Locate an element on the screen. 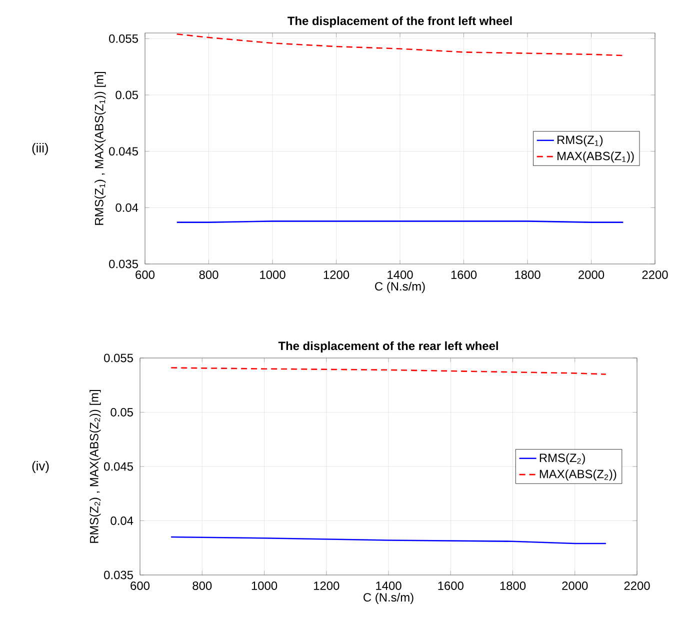  text: (iv) is located at coordinates (40, 467).